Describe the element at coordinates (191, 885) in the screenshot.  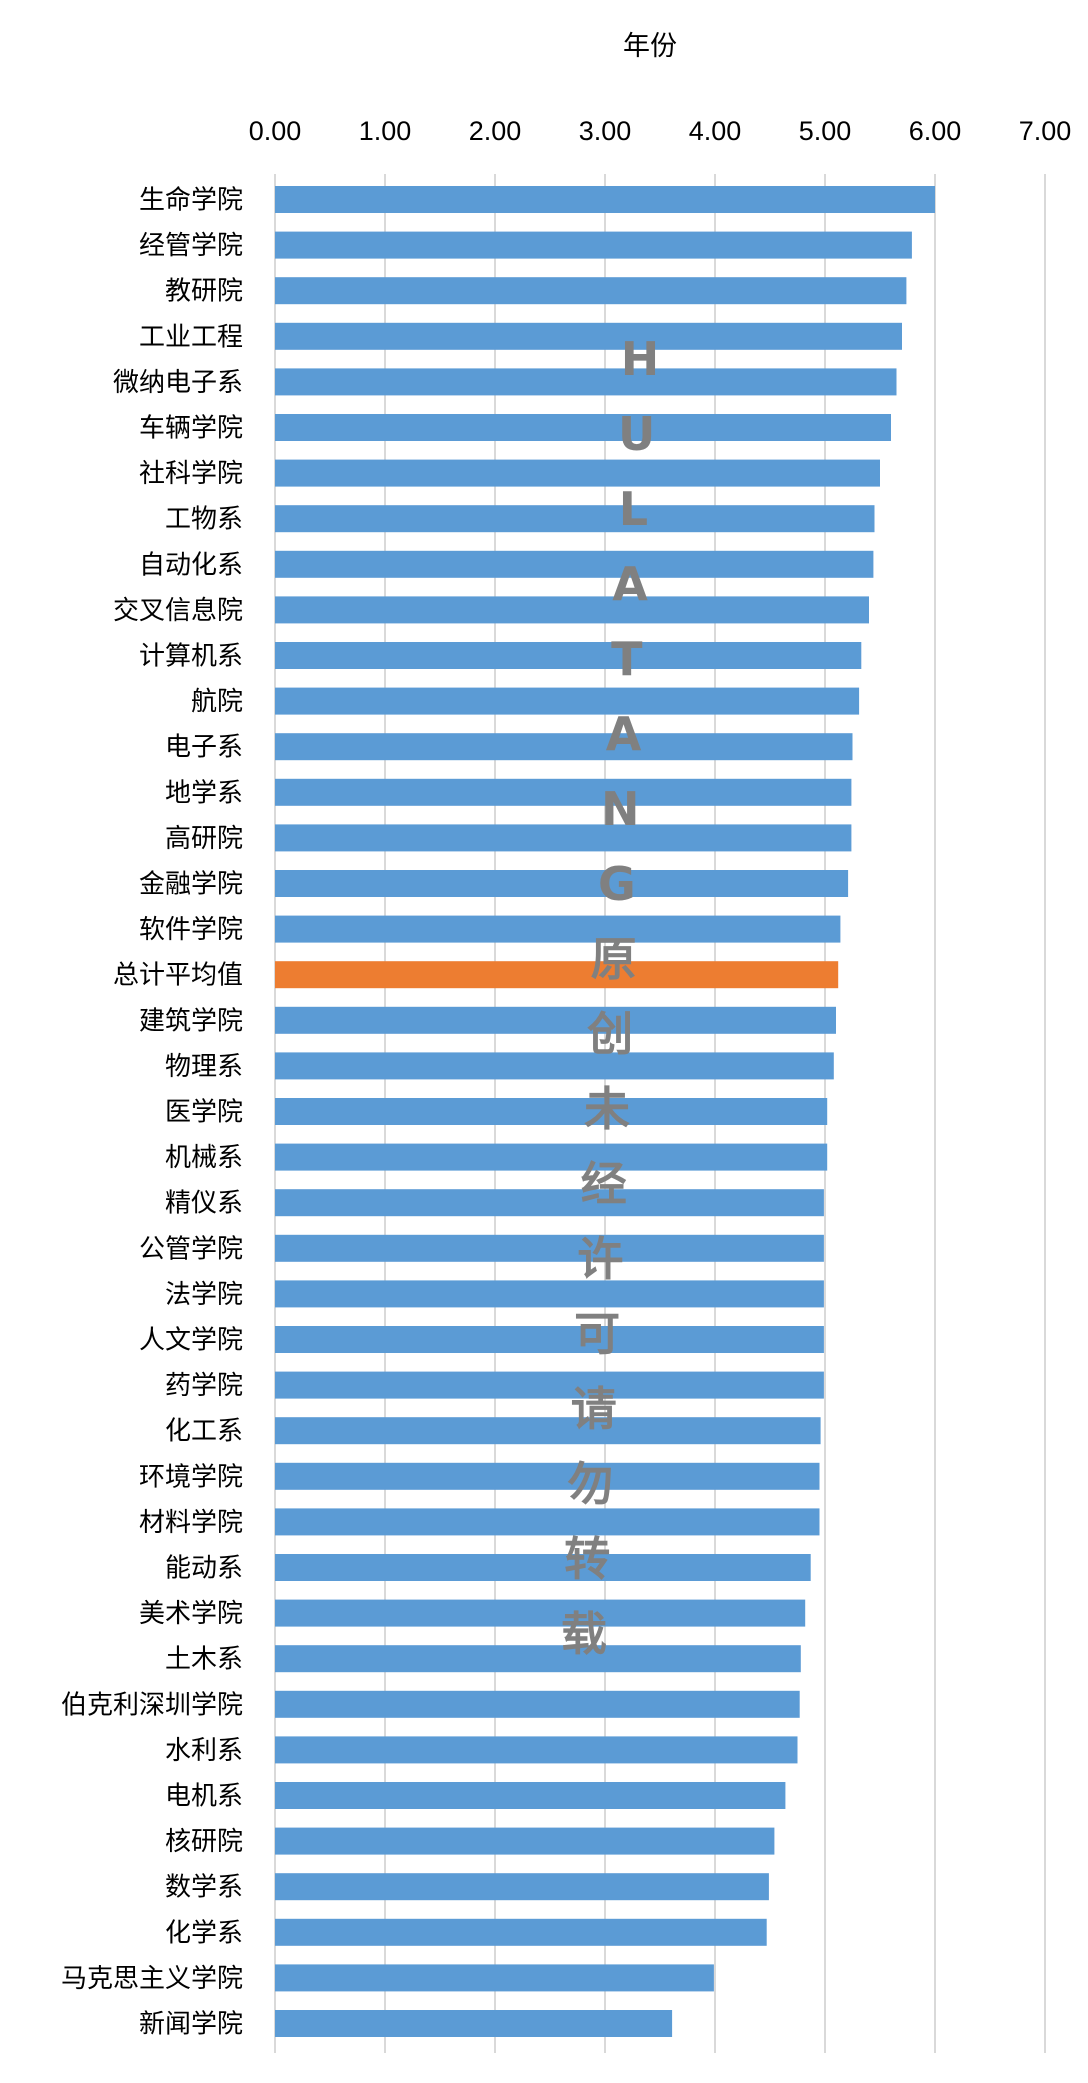
I see `category-label: 金融学院` at that location.